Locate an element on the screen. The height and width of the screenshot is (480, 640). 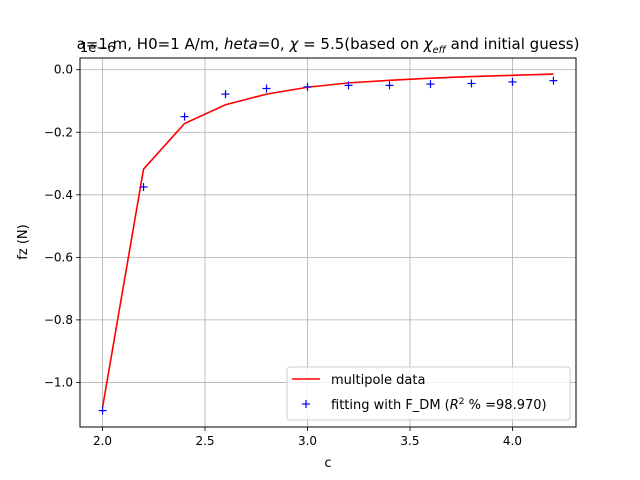
legend-fit-sup: 2 is located at coordinates (462, 402).